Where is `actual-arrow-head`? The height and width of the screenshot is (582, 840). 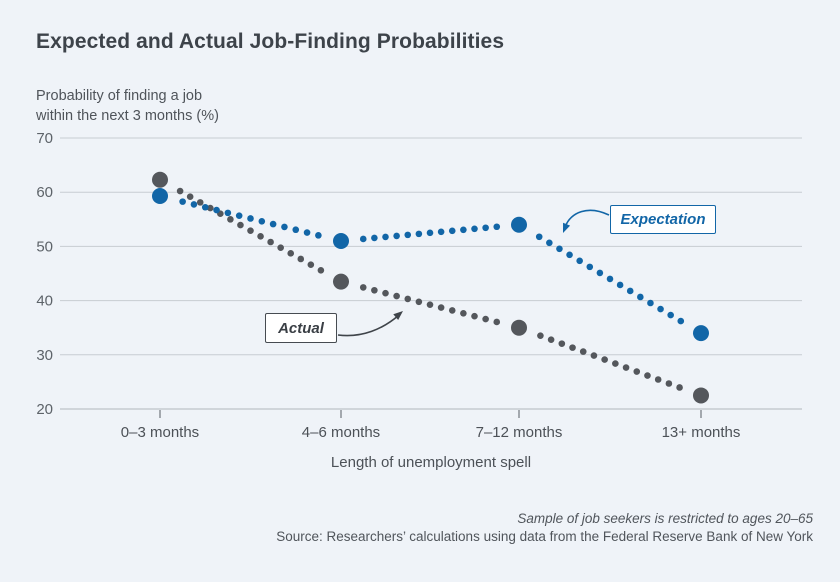
actual-arrow-head is located at coordinates (398, 316).